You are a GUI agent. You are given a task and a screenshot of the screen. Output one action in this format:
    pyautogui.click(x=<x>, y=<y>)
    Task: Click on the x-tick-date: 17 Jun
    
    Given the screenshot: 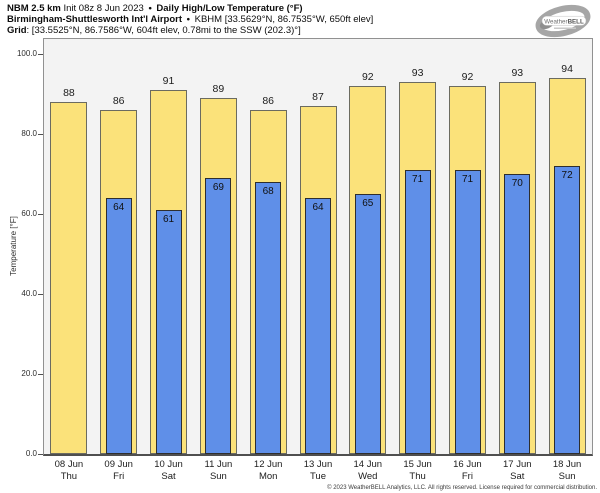 What is the action you would take?
    pyautogui.click(x=517, y=464)
    